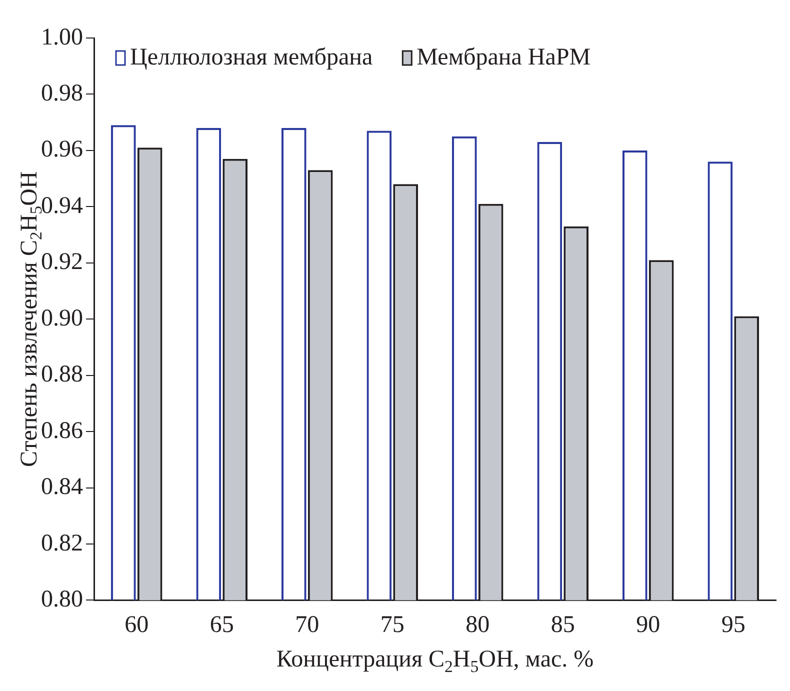  What do you see at coordinates (562, 625) in the screenshot?
I see `x-tick-label: 85` at bounding box center [562, 625].